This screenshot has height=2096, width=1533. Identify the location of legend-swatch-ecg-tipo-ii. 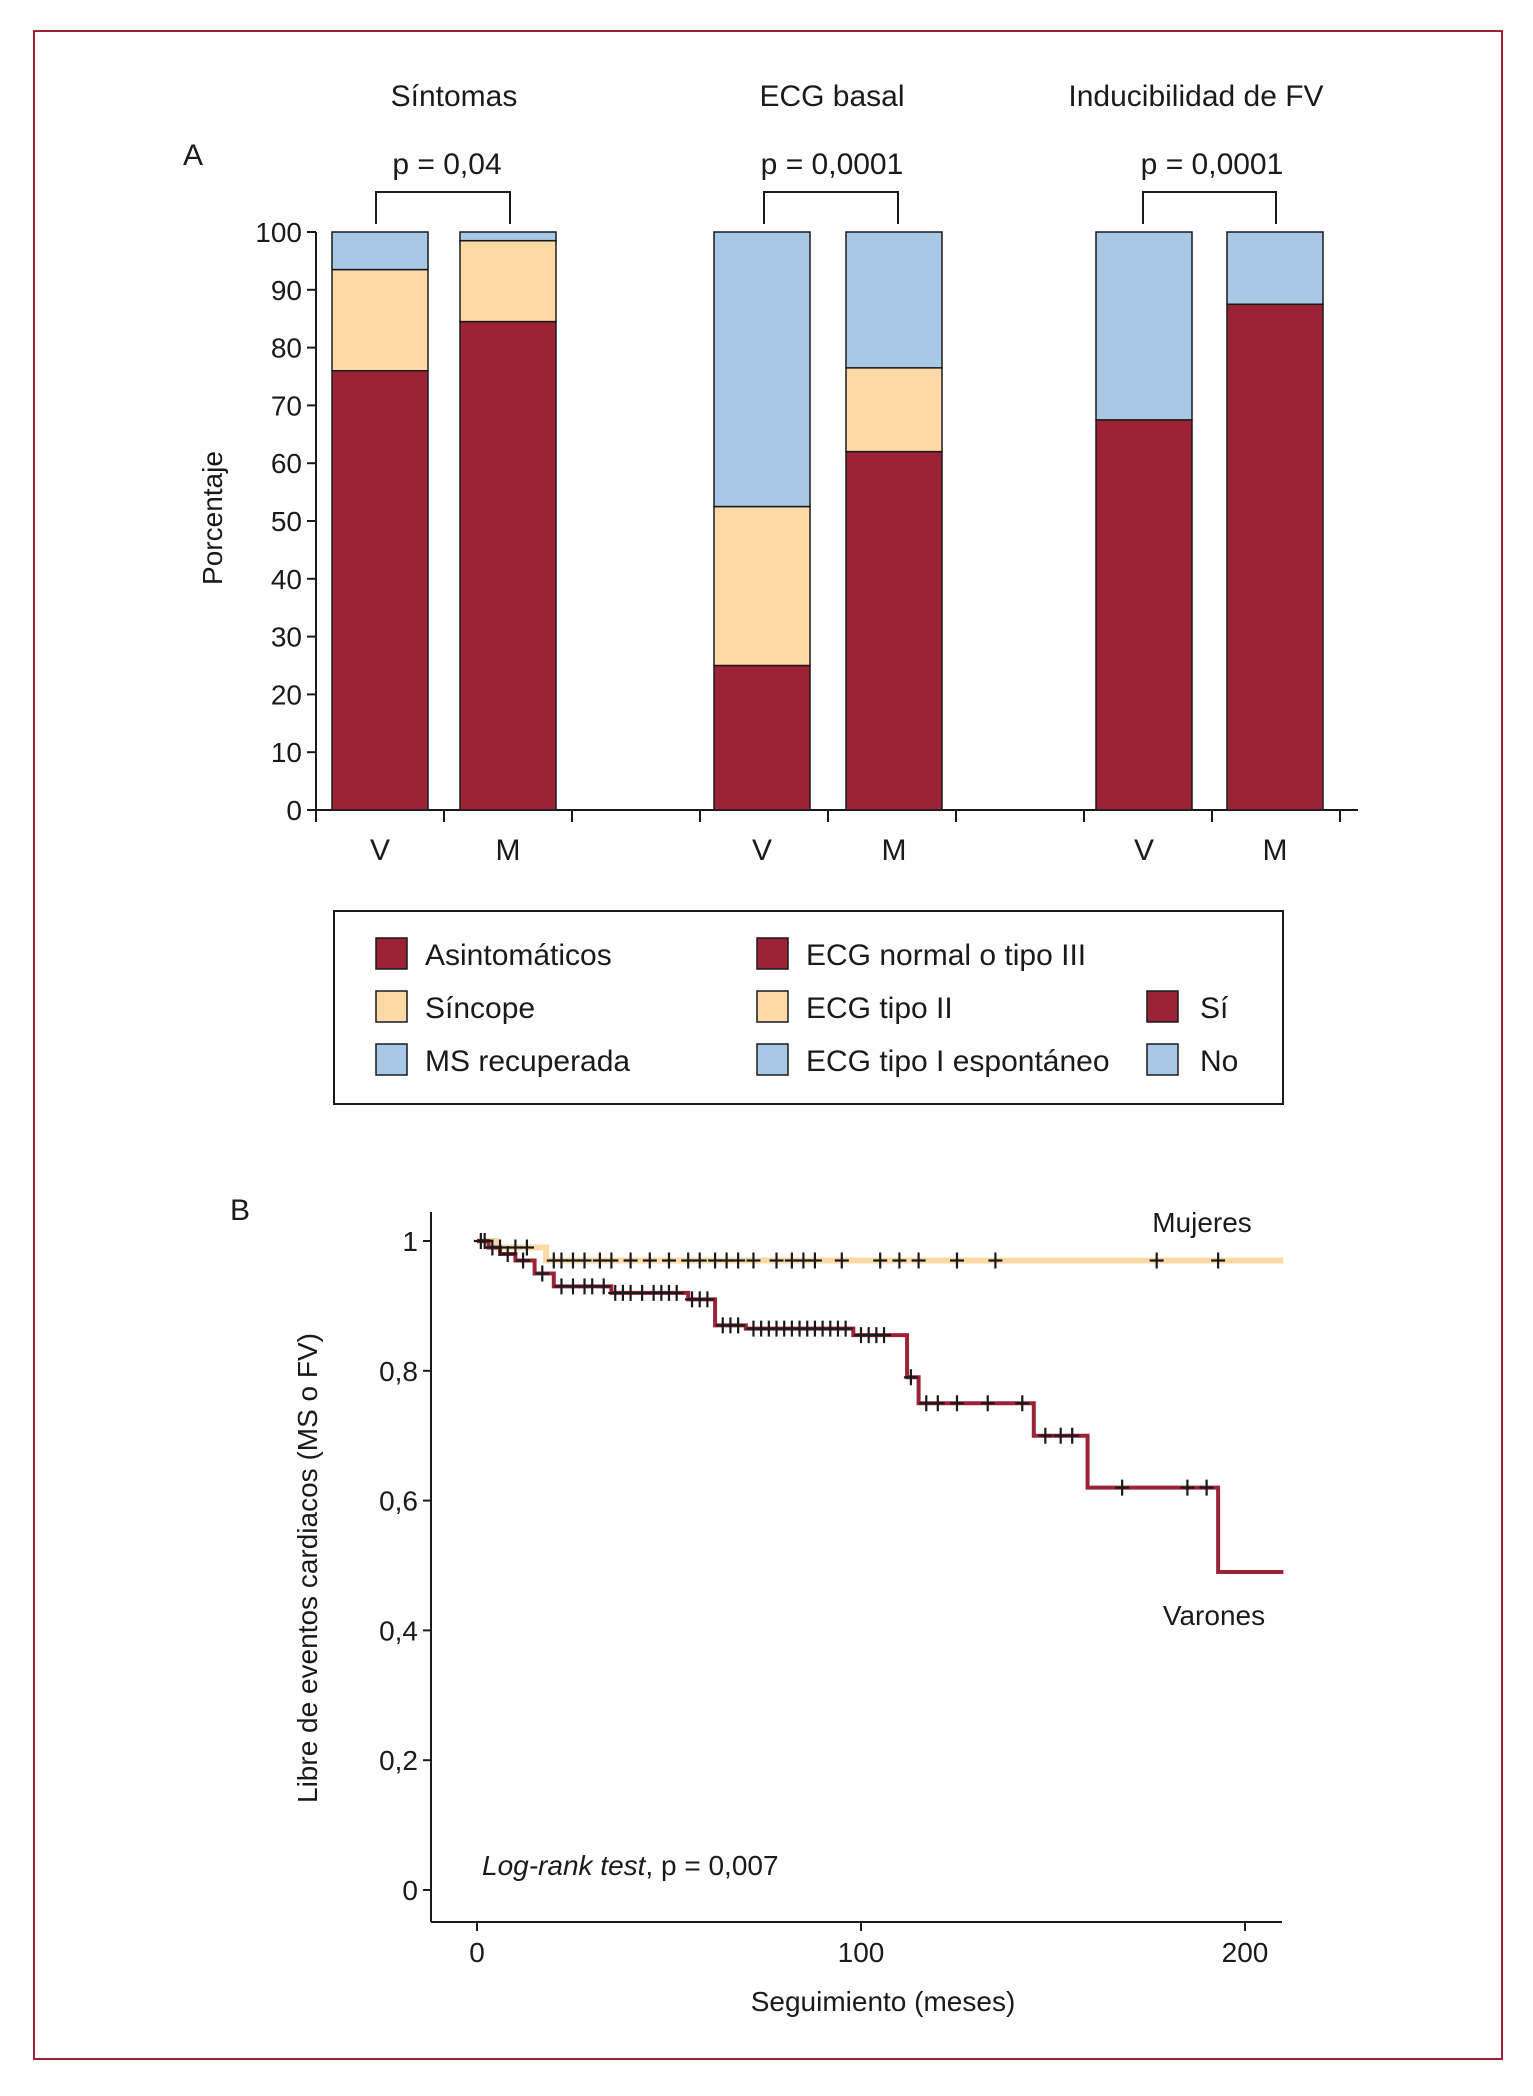
(772, 1006).